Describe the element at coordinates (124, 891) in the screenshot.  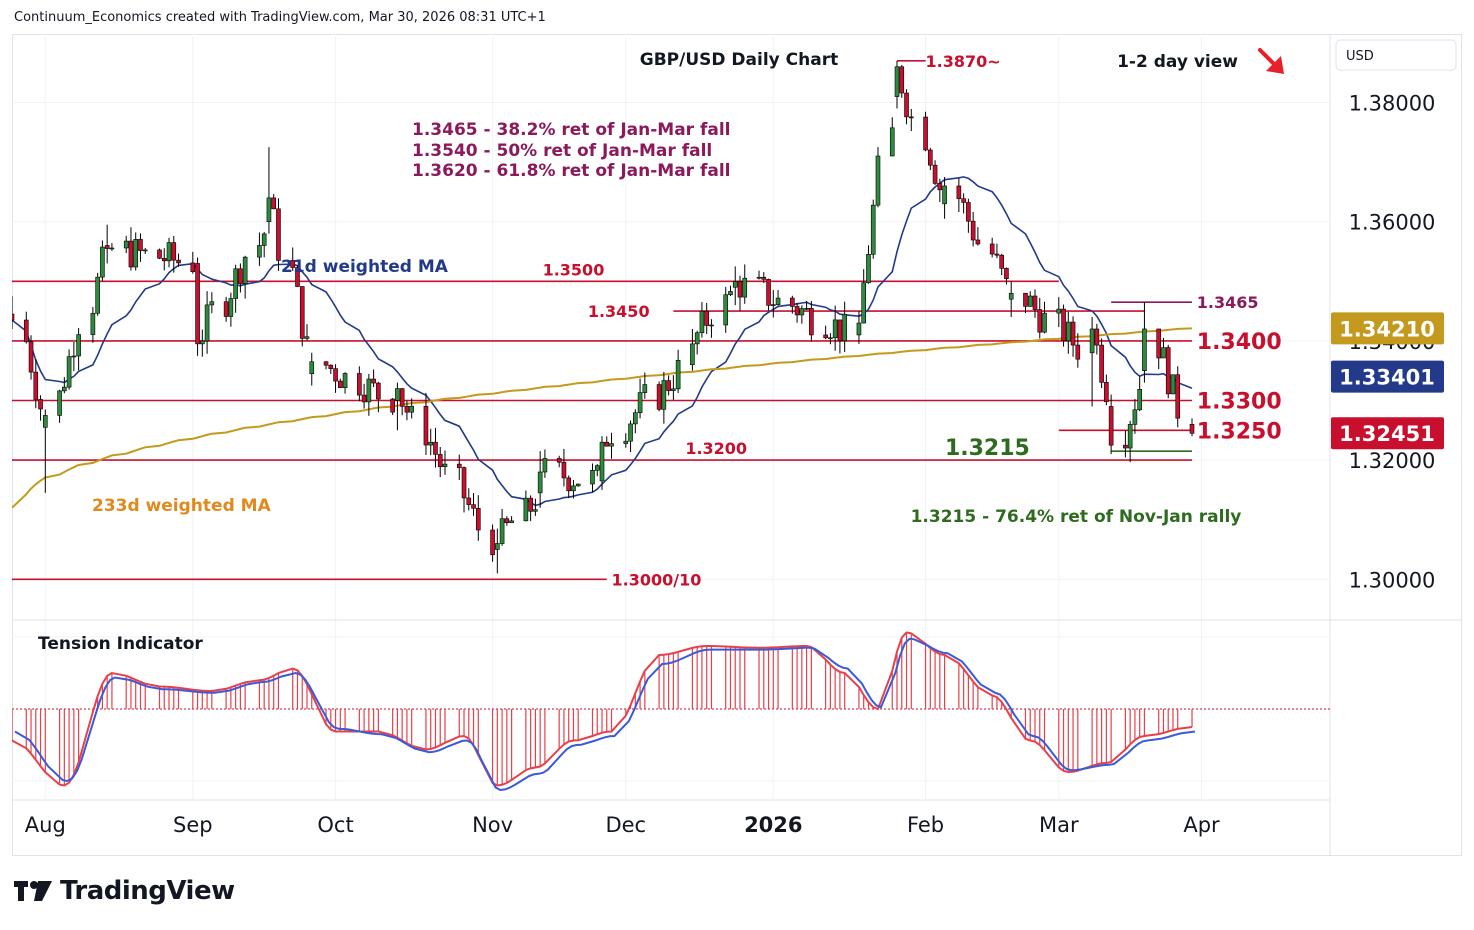
I see `tradingview-brand: TradingView` at that location.